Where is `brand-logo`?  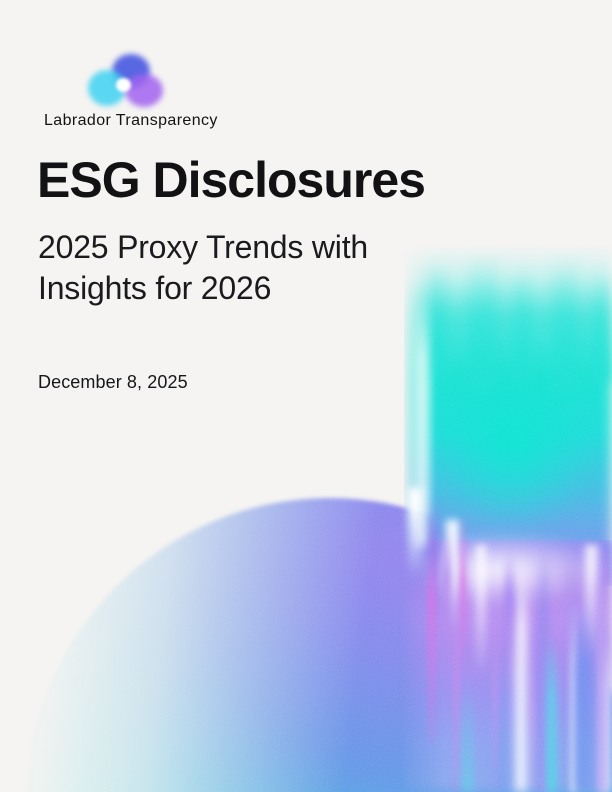
brand-logo is located at coordinates (126, 83).